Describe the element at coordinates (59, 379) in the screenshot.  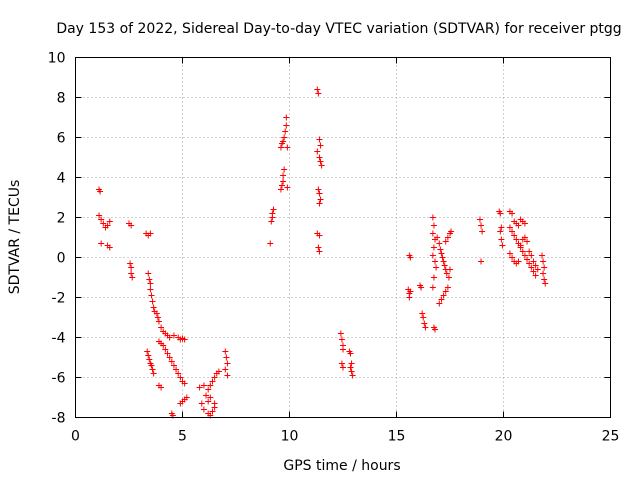
I see `y-tick-label: -6` at that location.